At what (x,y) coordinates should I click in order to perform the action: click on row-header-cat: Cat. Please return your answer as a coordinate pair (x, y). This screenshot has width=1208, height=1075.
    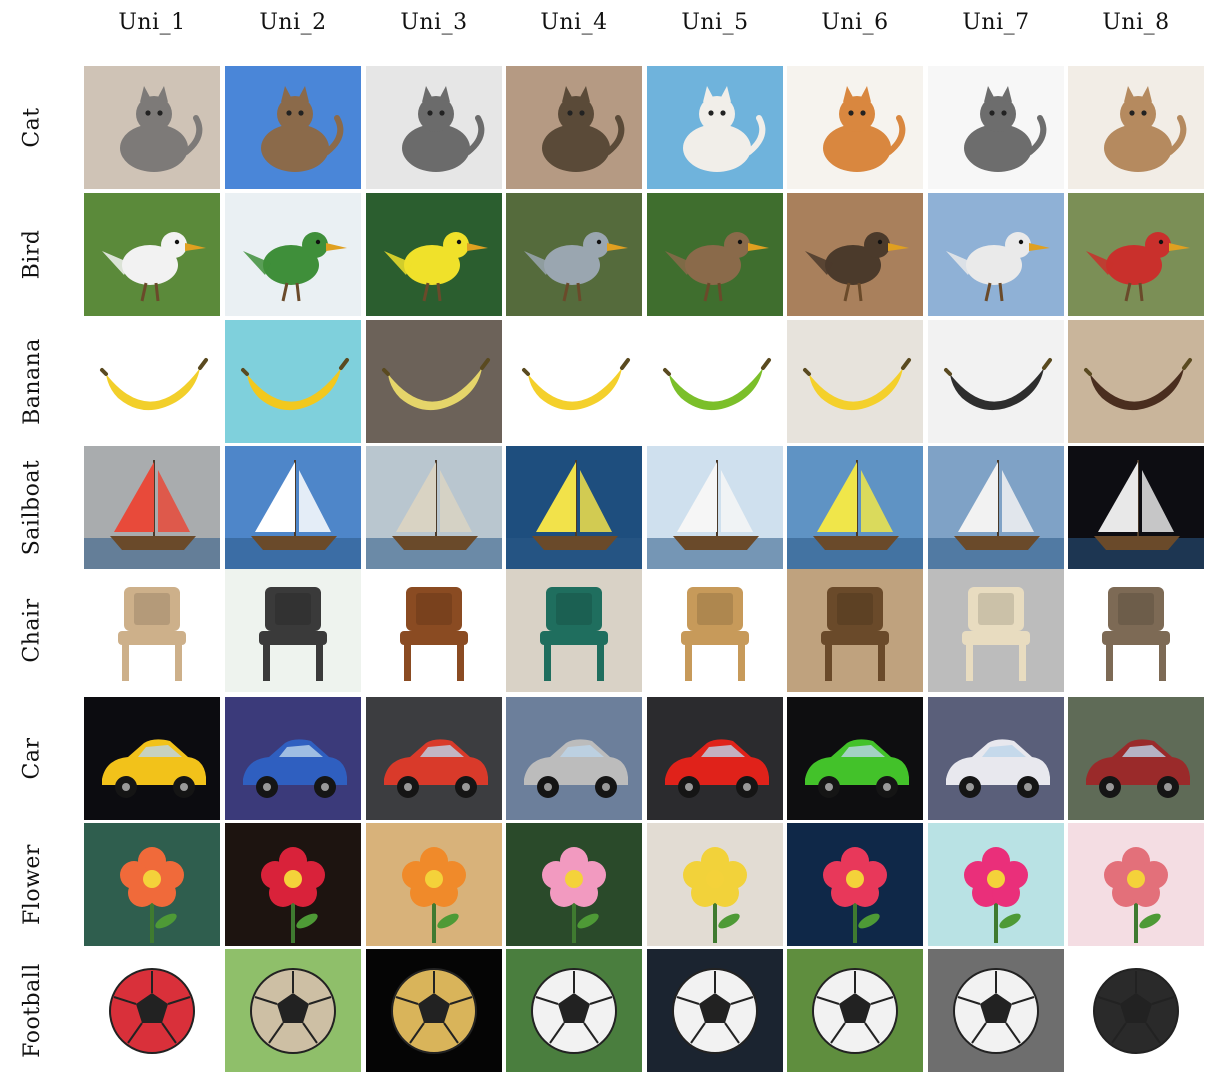
    Looking at the image, I should click on (32, 127).